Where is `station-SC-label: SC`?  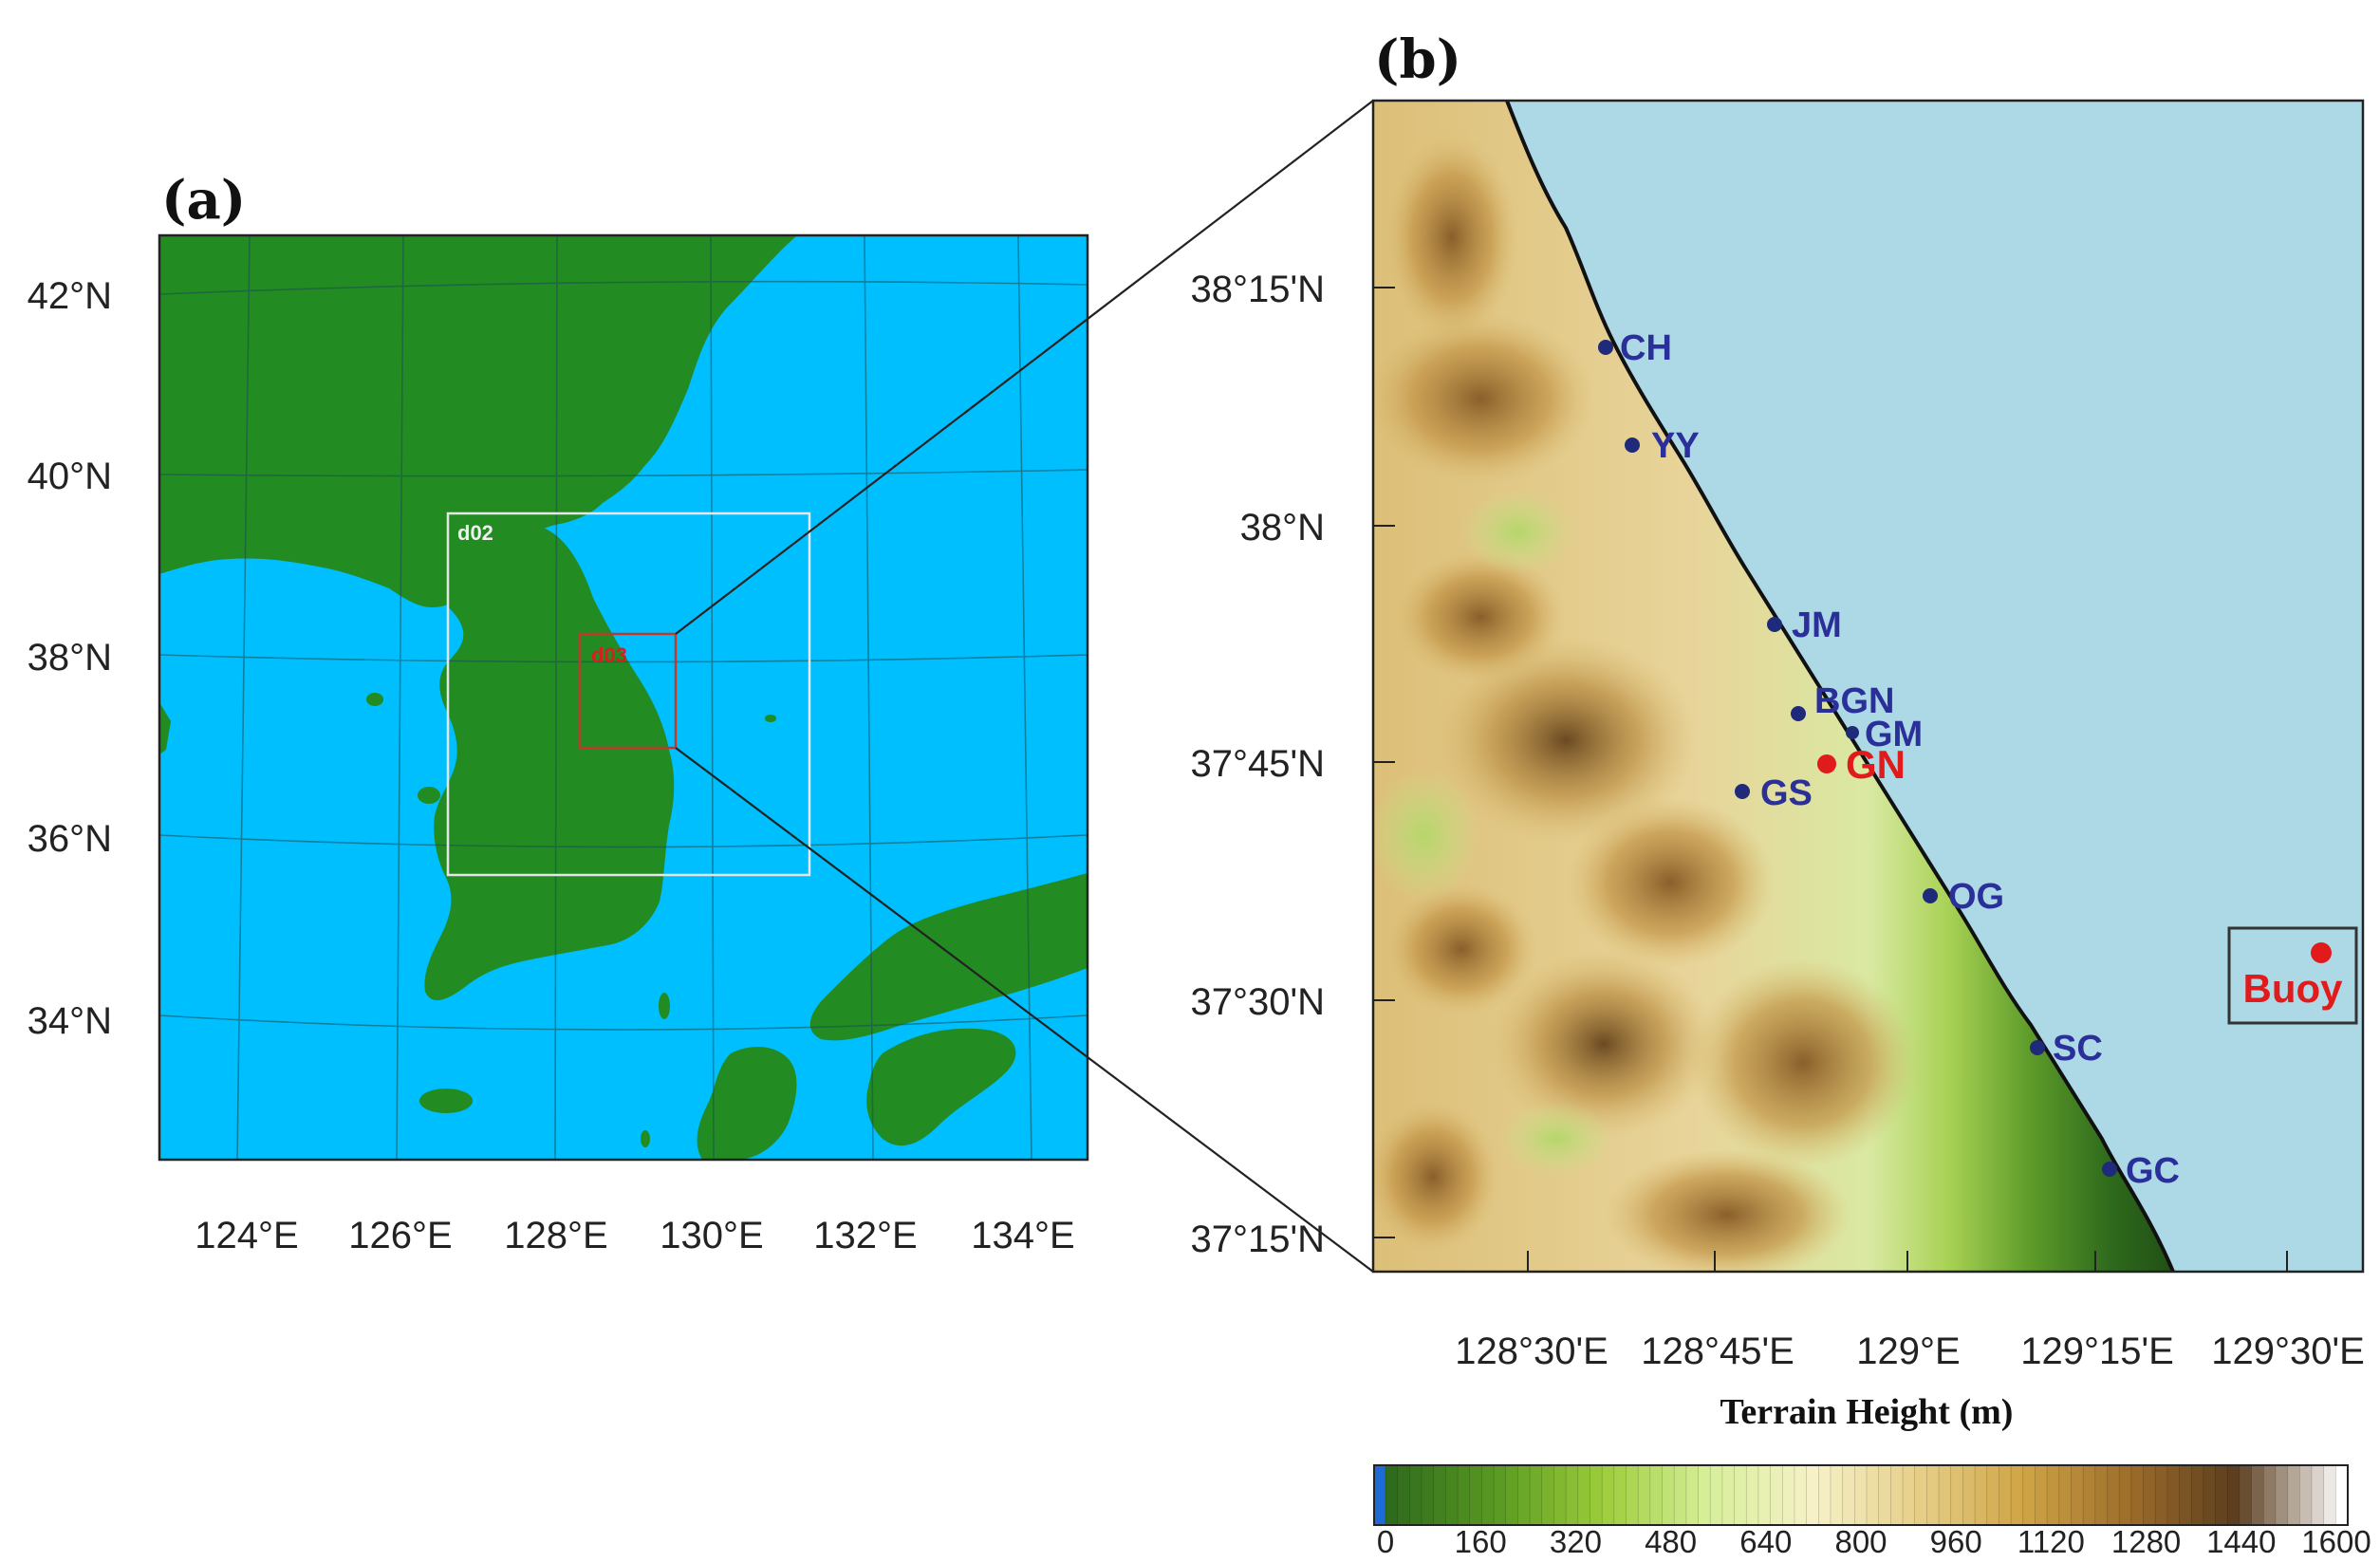
station-SC-label: SC is located at coordinates (2078, 1049).